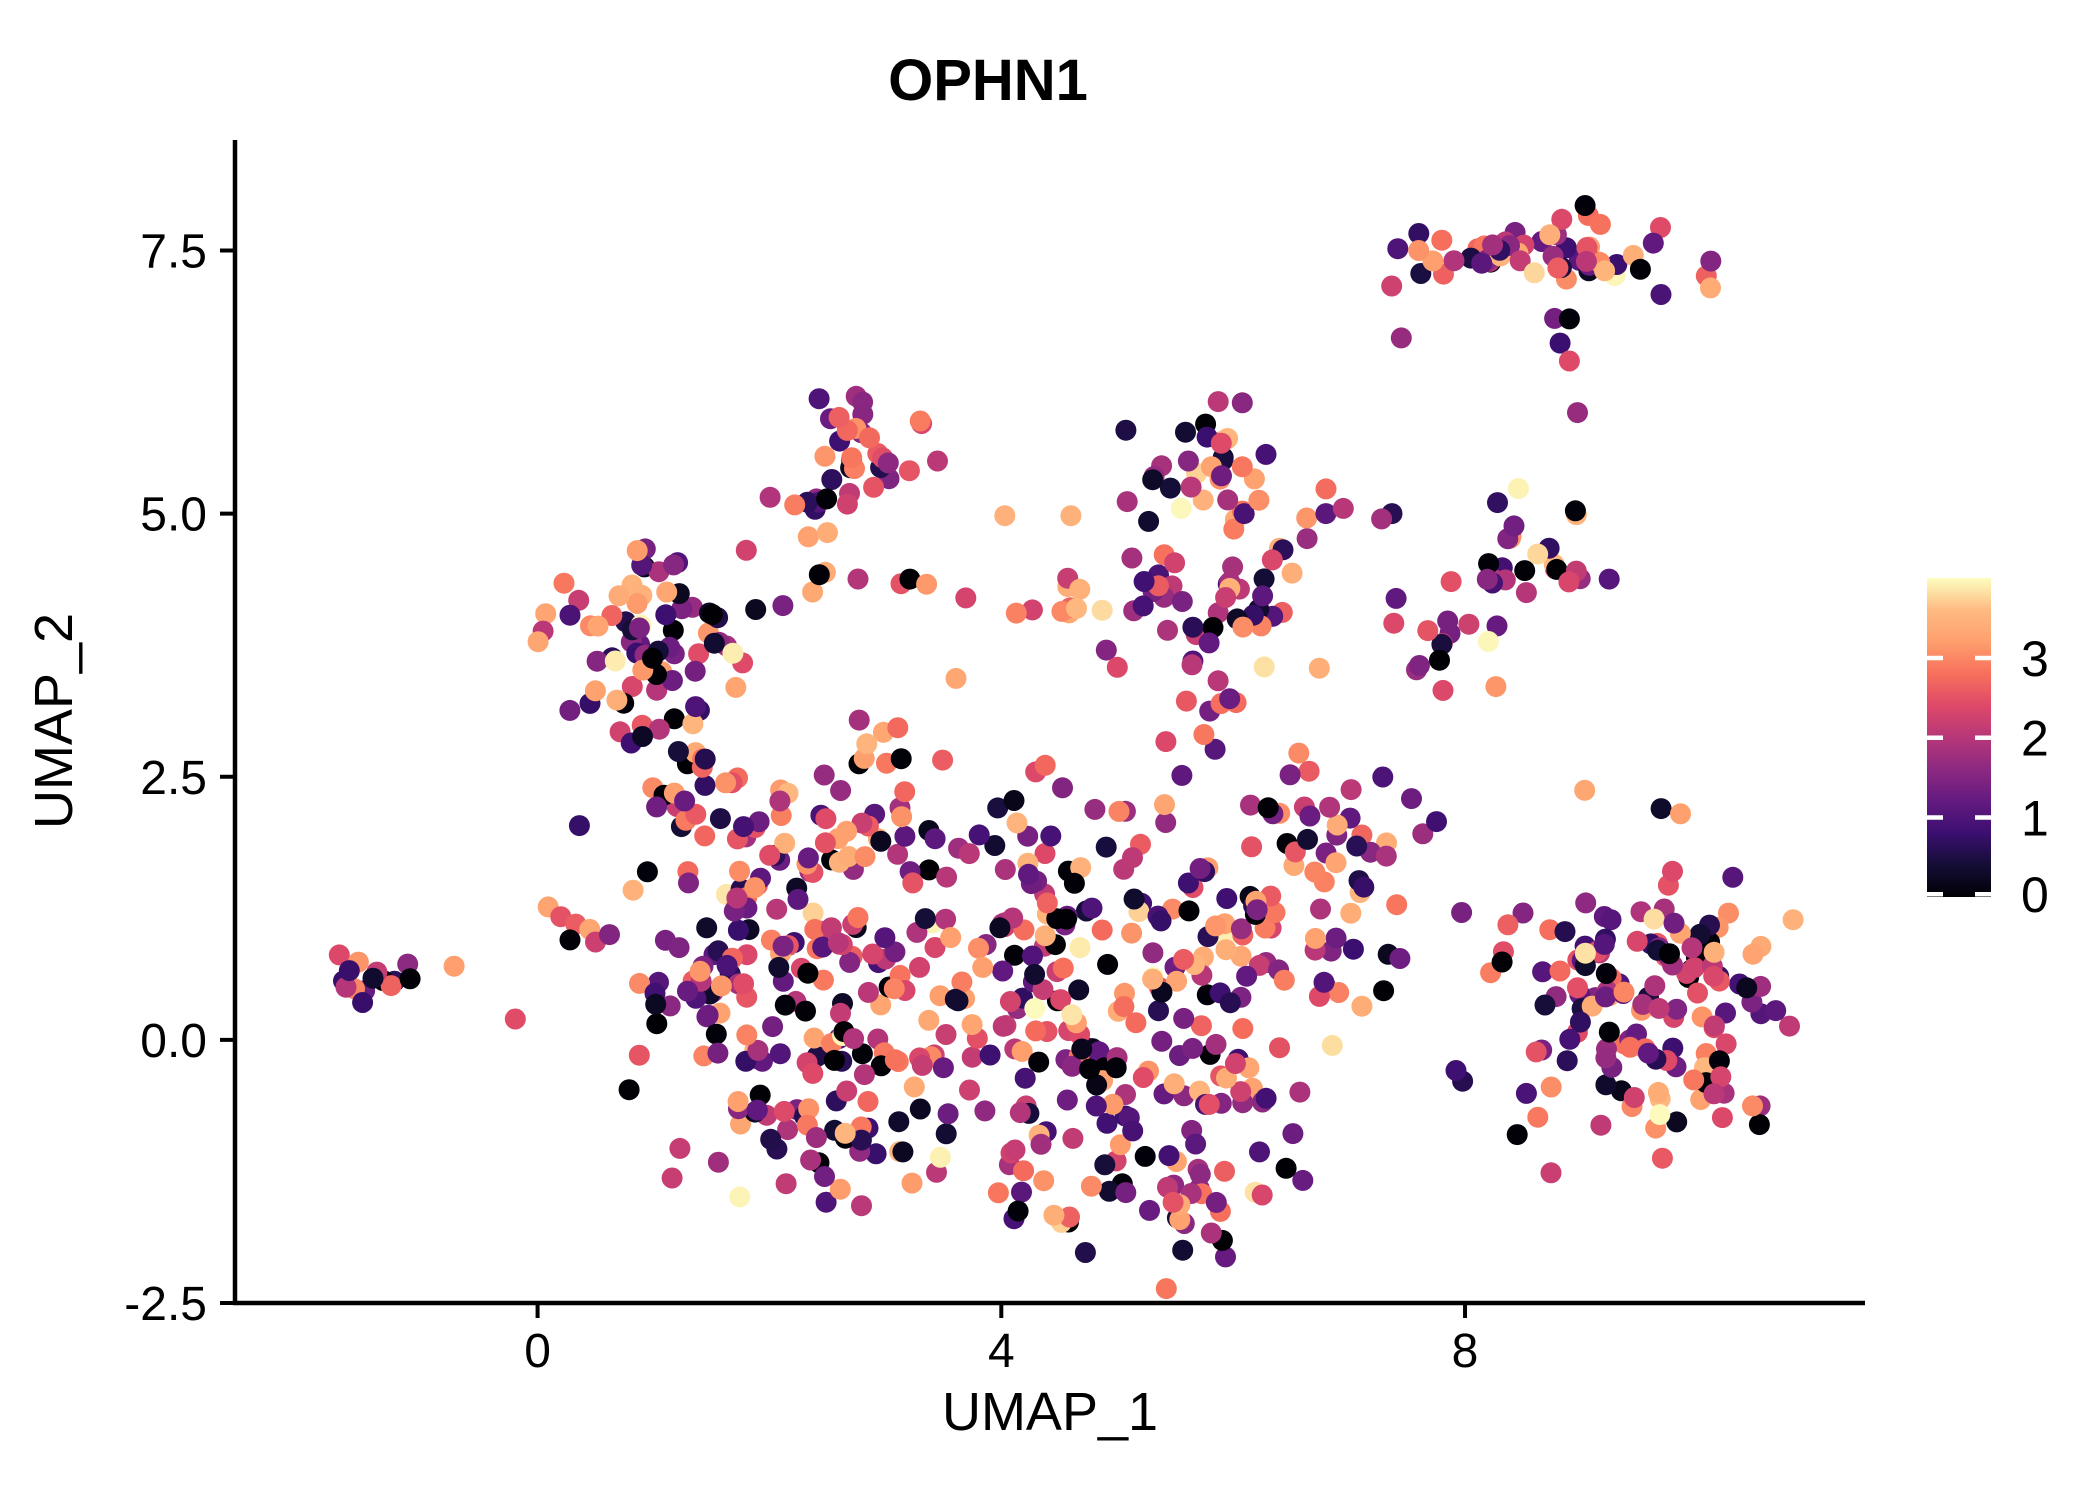  I want to click on colorbar-tick-mark, so click(1935, 658).